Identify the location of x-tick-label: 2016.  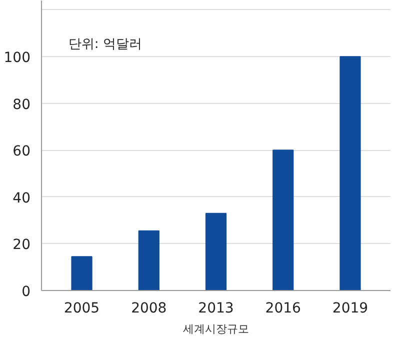
(283, 308).